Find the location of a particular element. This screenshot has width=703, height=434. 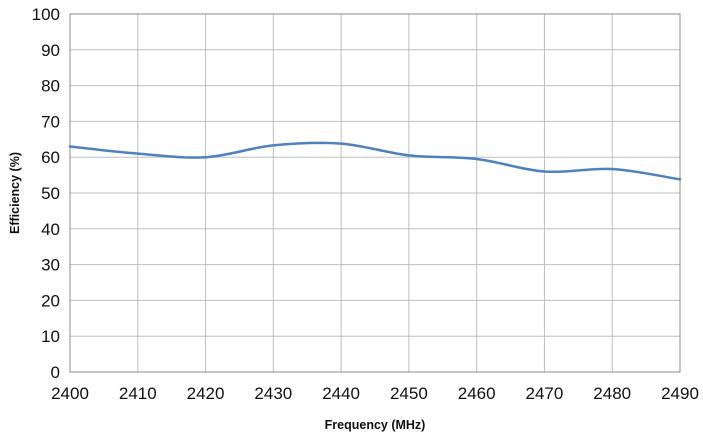

x-tick-label: 2460 is located at coordinates (477, 393).